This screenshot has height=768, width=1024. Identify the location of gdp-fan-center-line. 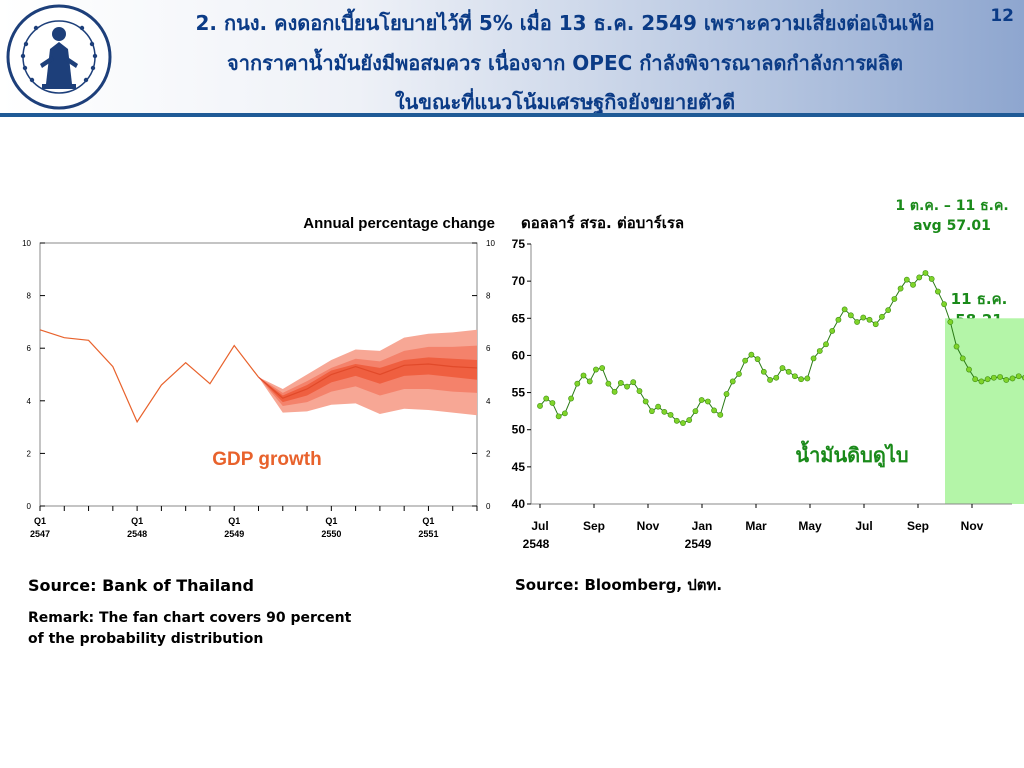
(368, 381).